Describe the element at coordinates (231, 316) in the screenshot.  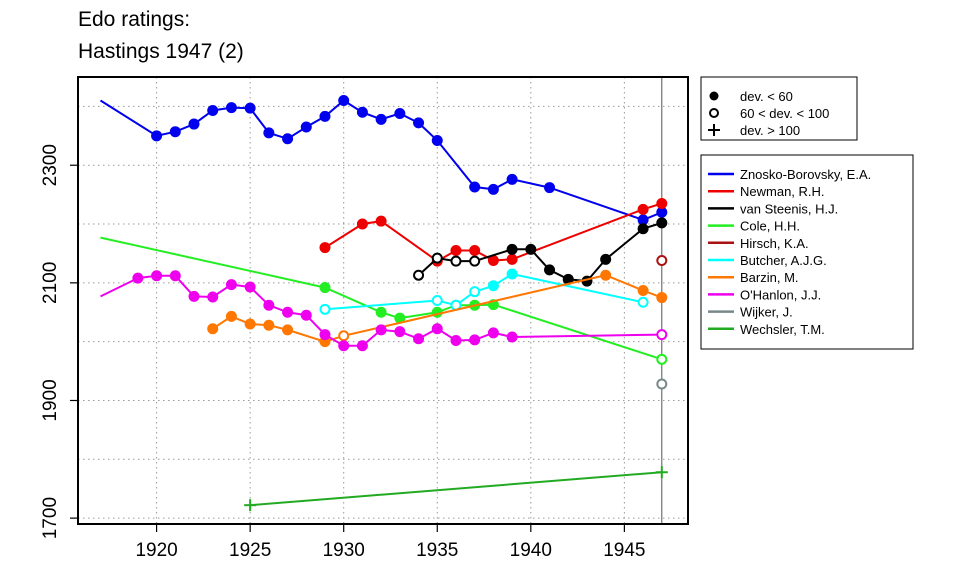
I see `data-point-barzin-m-1924` at that location.